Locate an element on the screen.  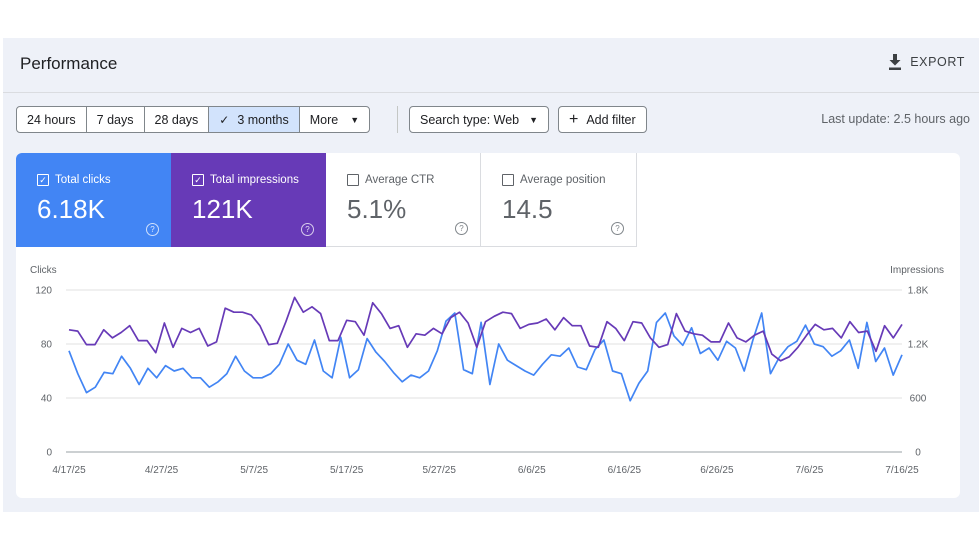
date-range-label: 28 days is located at coordinates (176, 119).